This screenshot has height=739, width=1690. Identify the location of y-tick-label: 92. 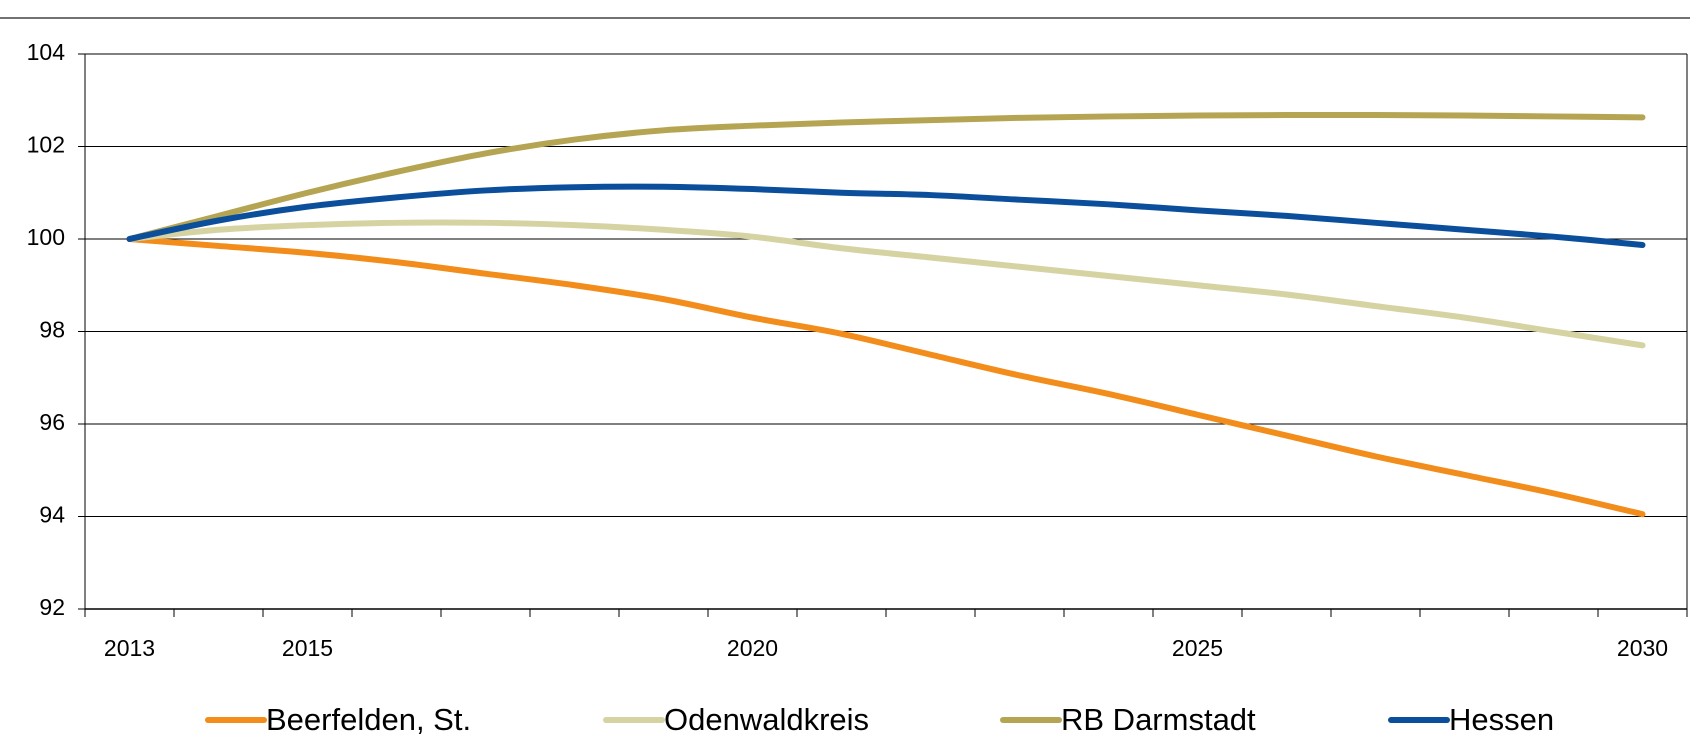
(52, 607).